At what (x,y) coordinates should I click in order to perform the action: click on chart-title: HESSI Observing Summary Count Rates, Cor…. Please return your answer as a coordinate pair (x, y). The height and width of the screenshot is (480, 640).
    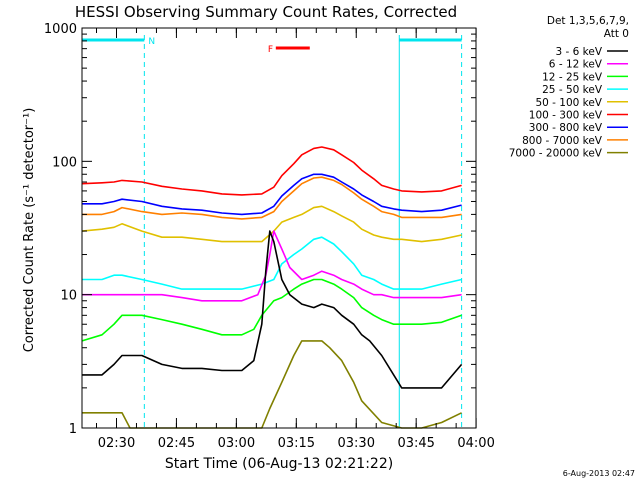
    Looking at the image, I should click on (266, 12).